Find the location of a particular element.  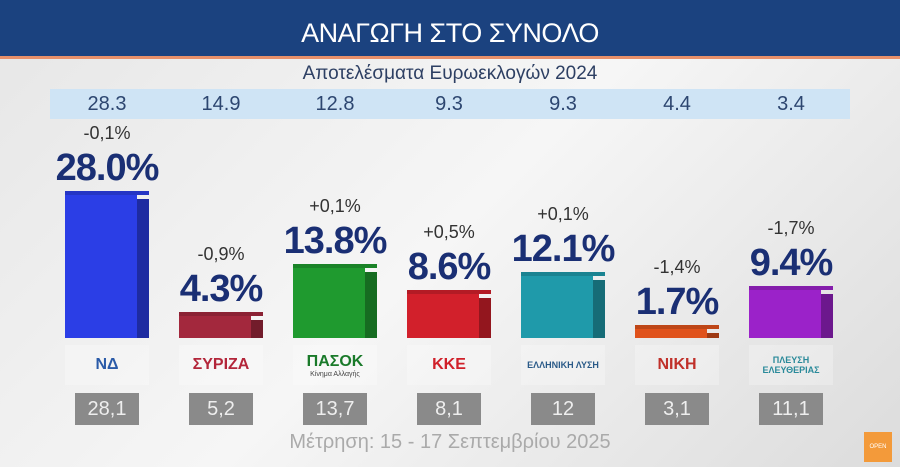

previous-poll-value: 12 is located at coordinates (563, 409).